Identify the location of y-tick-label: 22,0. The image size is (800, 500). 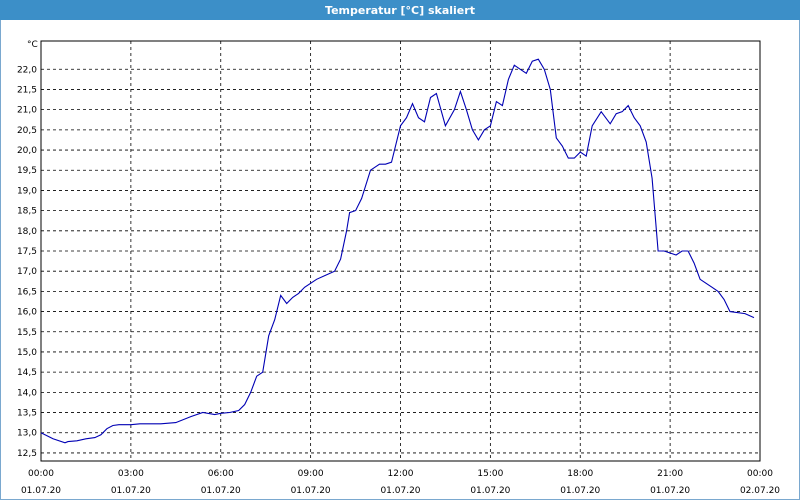
(27, 70).